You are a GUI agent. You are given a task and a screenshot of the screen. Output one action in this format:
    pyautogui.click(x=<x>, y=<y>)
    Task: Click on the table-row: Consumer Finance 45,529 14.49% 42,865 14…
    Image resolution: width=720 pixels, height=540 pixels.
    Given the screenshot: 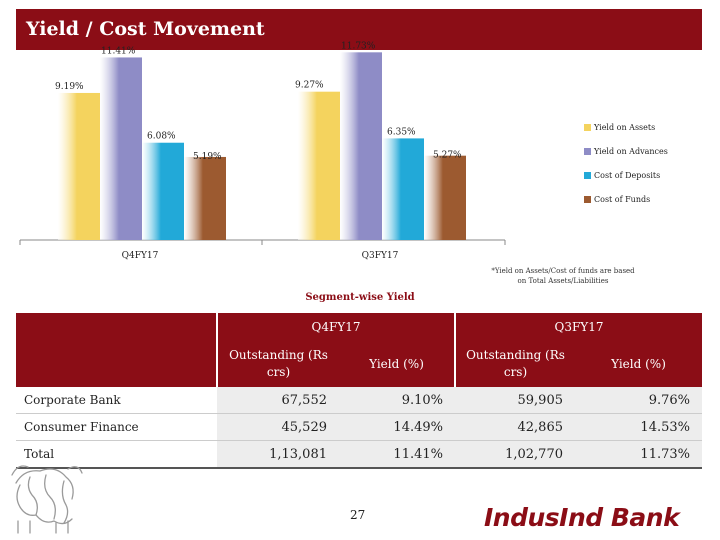 What is the action you would take?
    pyautogui.click(x=359, y=427)
    